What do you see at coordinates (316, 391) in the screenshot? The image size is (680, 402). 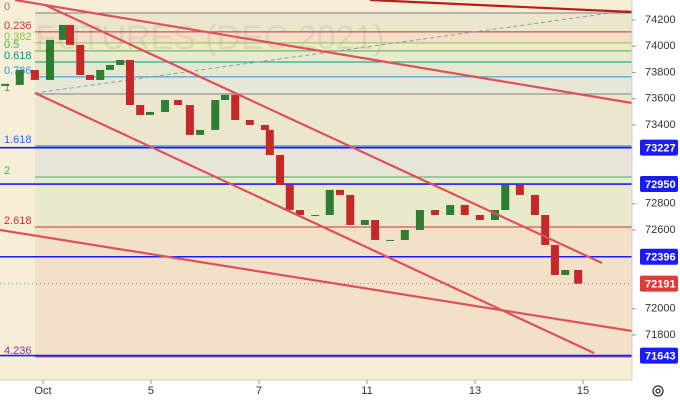 I see `x-axis-area` at bounding box center [316, 391].